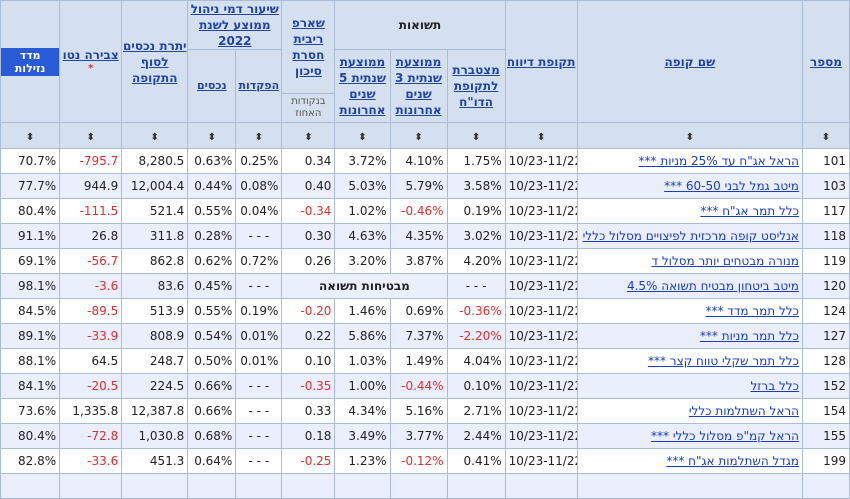 This screenshot has height=499, width=850. What do you see at coordinates (731, 186) in the screenshot?
I see `fund-name-link: מיטב גמל לבני 60-50 ***` at bounding box center [731, 186].